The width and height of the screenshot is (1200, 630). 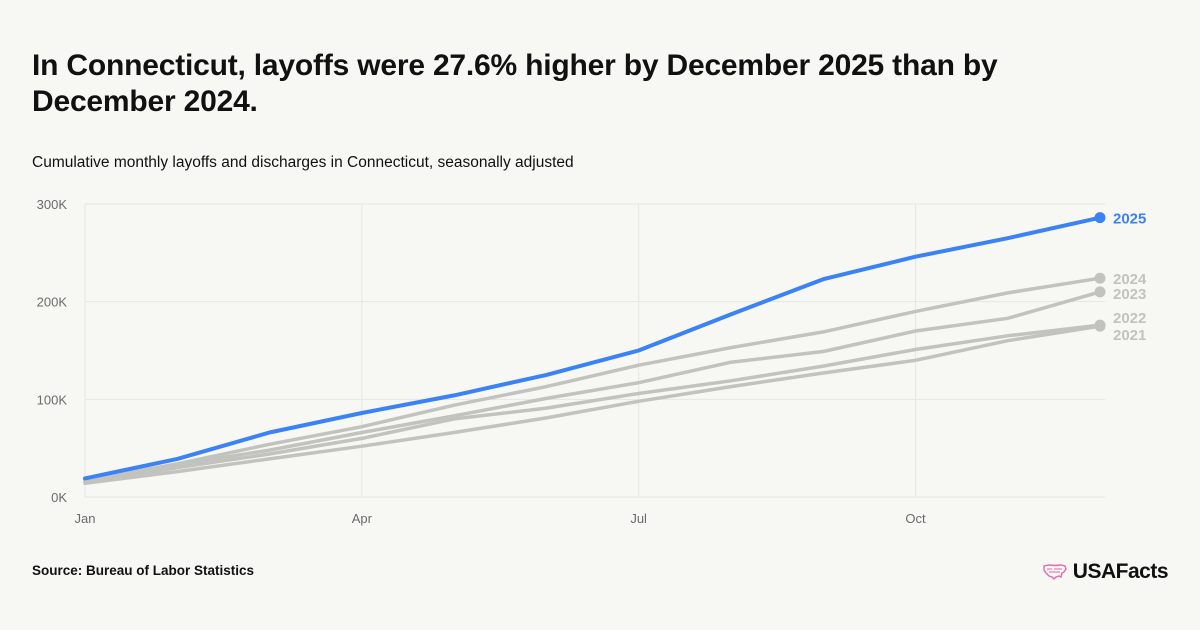 What do you see at coordinates (500, 518) in the screenshot?
I see `x-axis-ticks: Jan Apr Jul Oct` at bounding box center [500, 518].